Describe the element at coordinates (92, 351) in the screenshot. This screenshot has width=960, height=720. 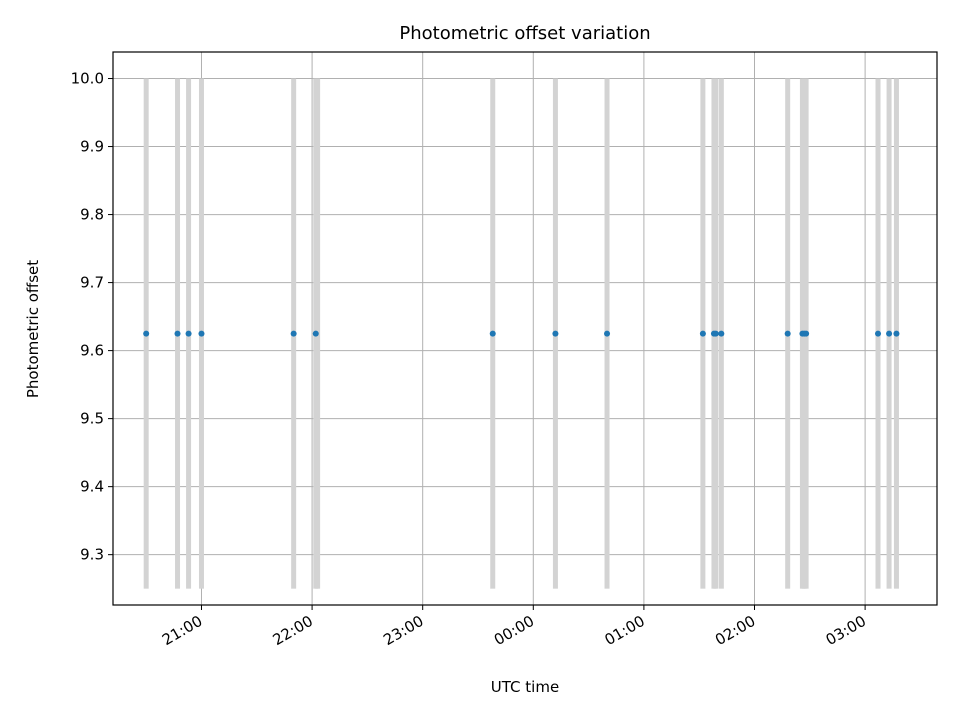
I see `y-tick-label: 9.6` at that location.